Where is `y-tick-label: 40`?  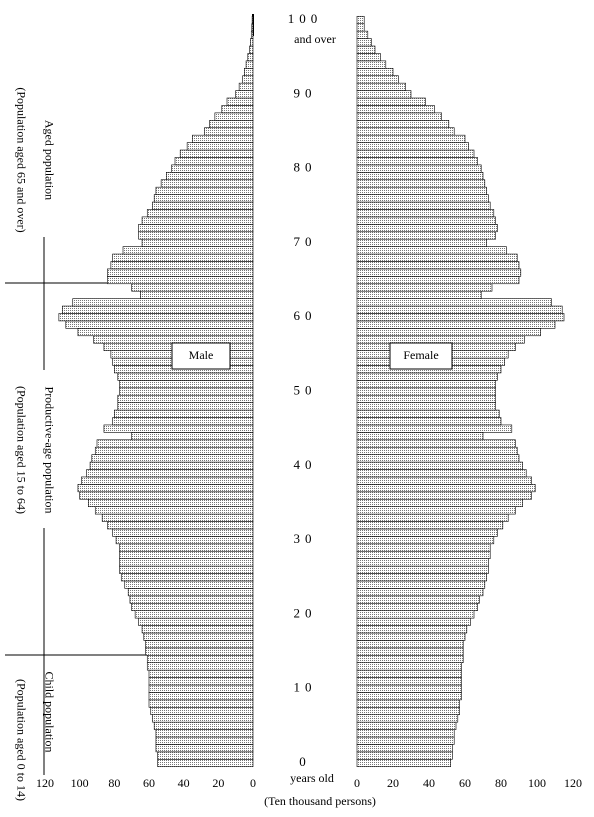
y-tick-label: 40 is located at coordinates (305, 464).